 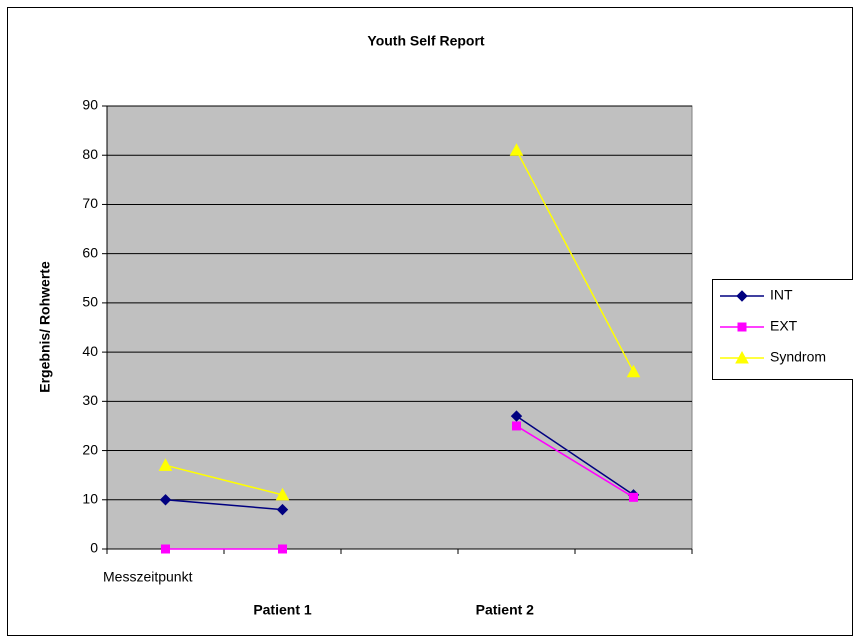 What do you see at coordinates (90, 105) in the screenshot?
I see `y-tick-label: 90` at bounding box center [90, 105].